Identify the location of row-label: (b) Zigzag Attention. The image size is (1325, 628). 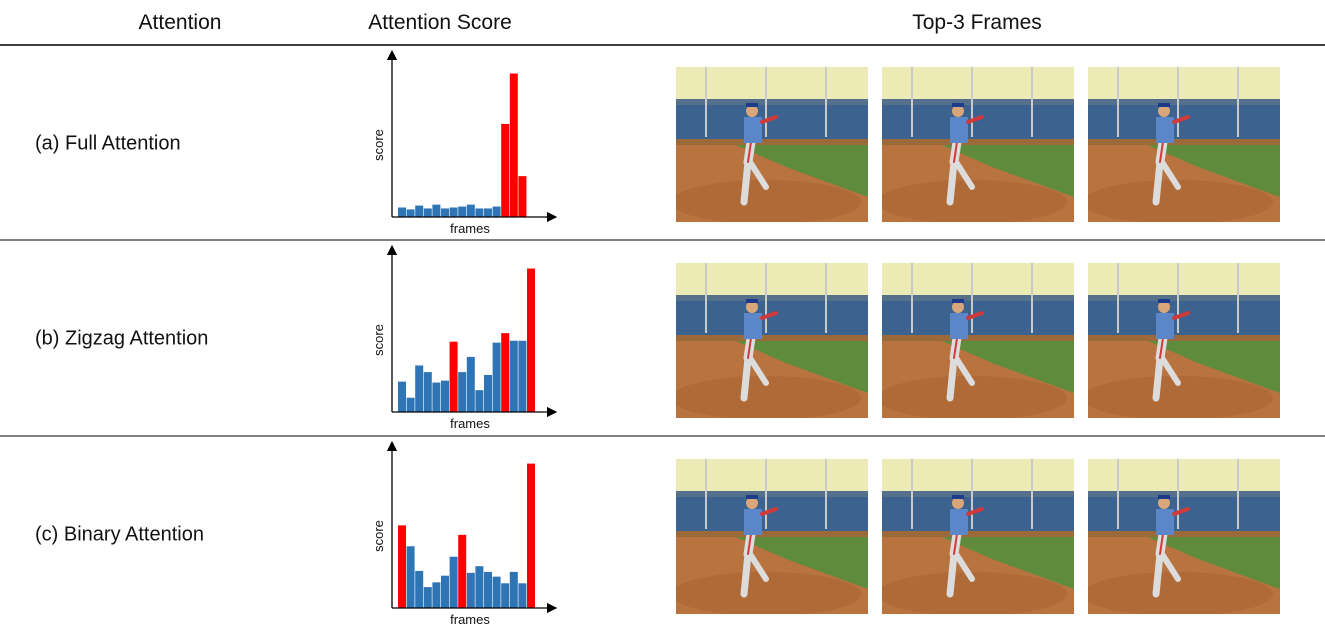
(121, 338).